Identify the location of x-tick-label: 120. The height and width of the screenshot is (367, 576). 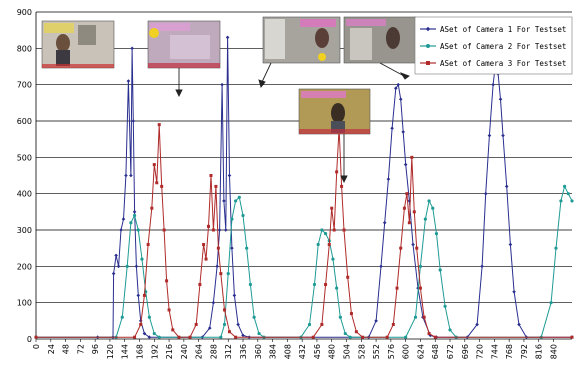
(110, 351).